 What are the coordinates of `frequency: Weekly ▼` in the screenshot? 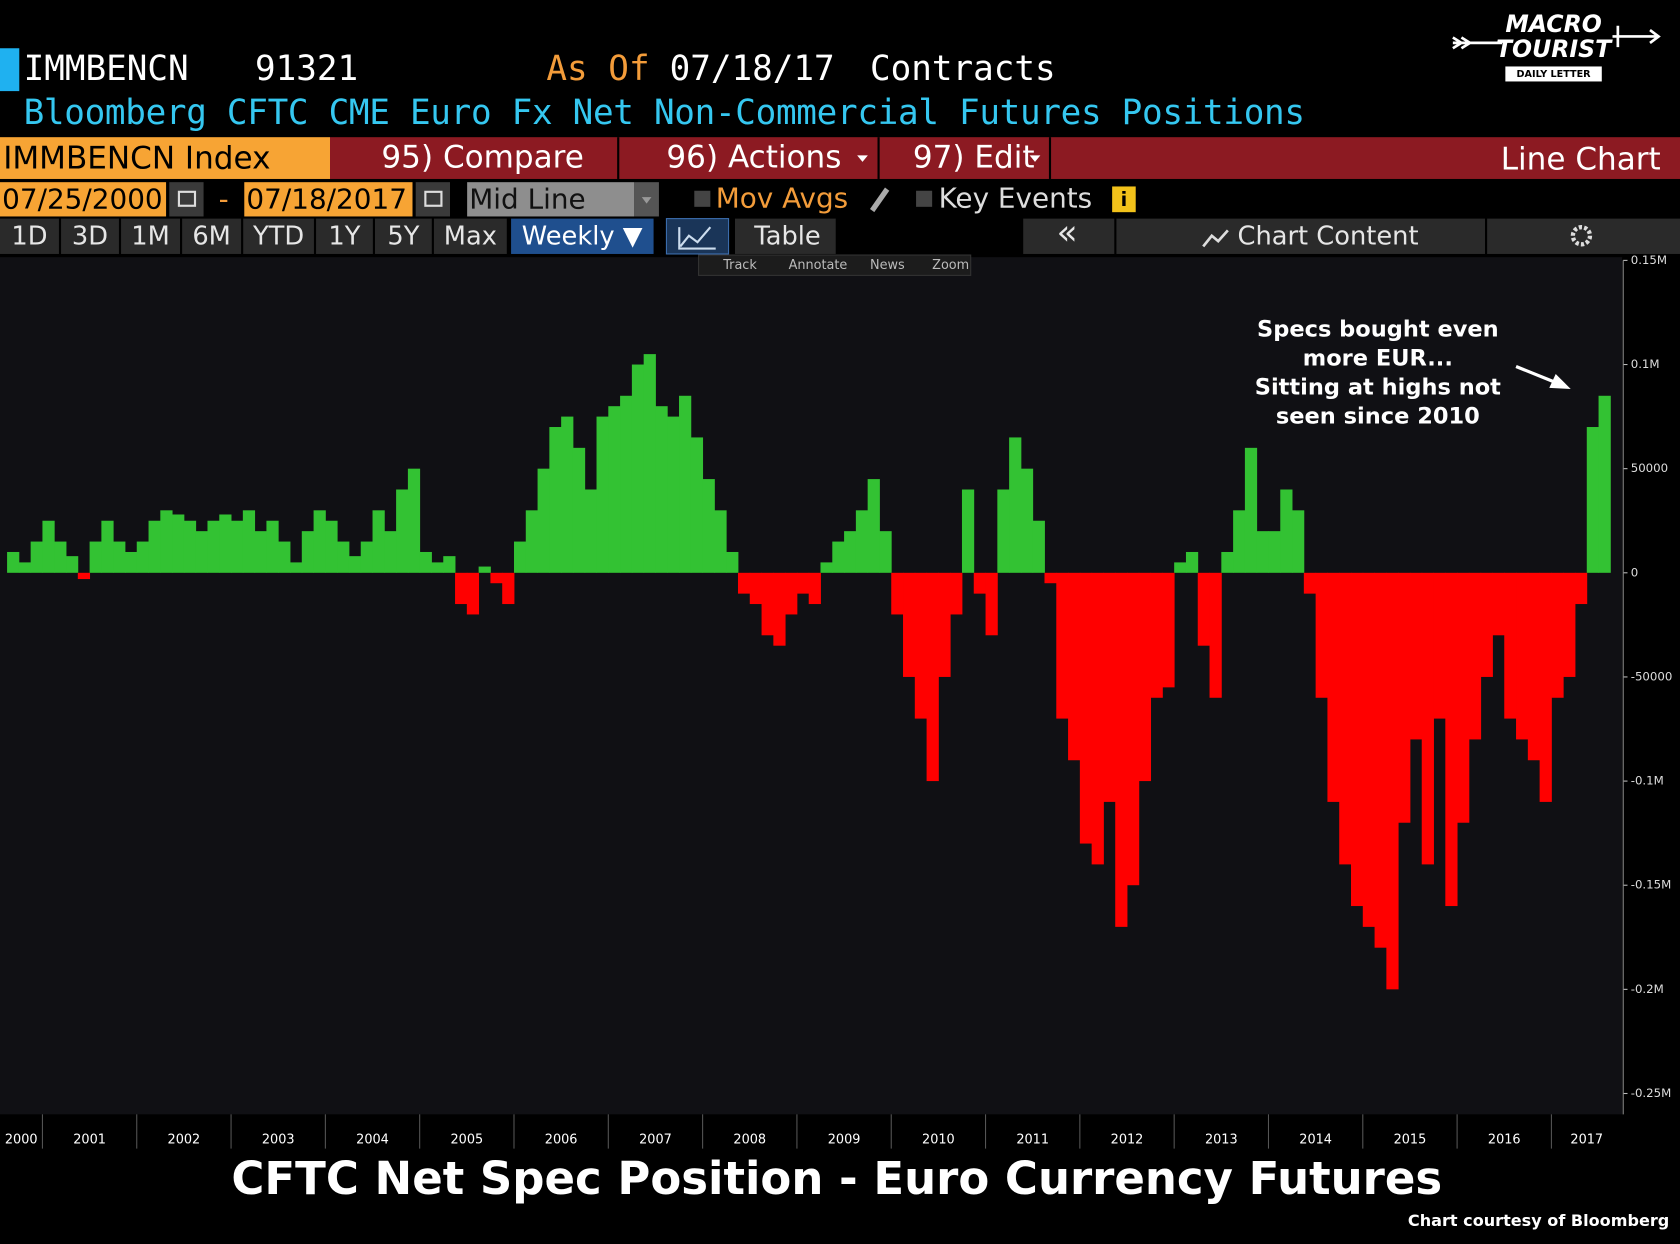 It's located at (582, 236).